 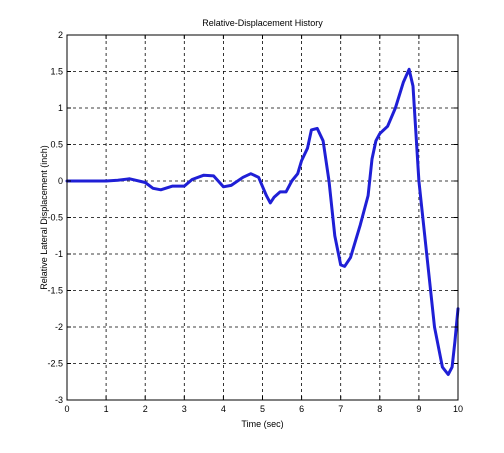 I want to click on x-tick-label: 6, so click(x=301, y=409).